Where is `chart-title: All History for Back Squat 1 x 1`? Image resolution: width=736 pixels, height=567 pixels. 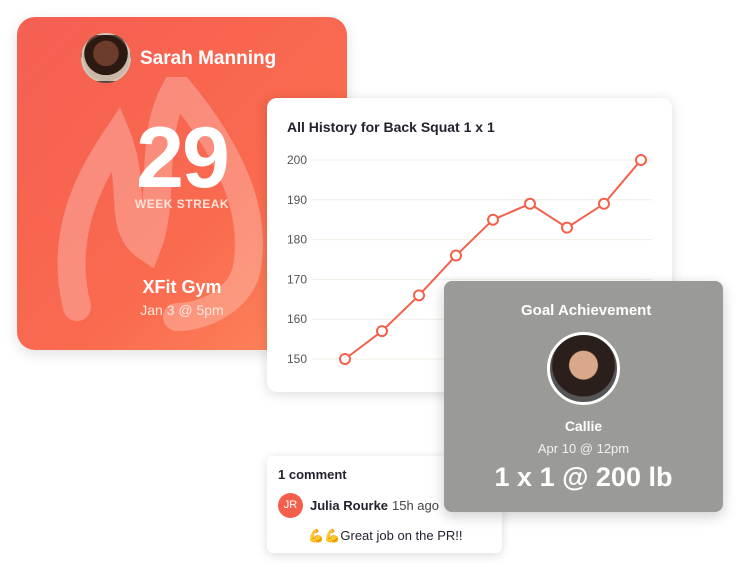 chart-title: All History for Back Squat 1 x 1 is located at coordinates (391, 127).